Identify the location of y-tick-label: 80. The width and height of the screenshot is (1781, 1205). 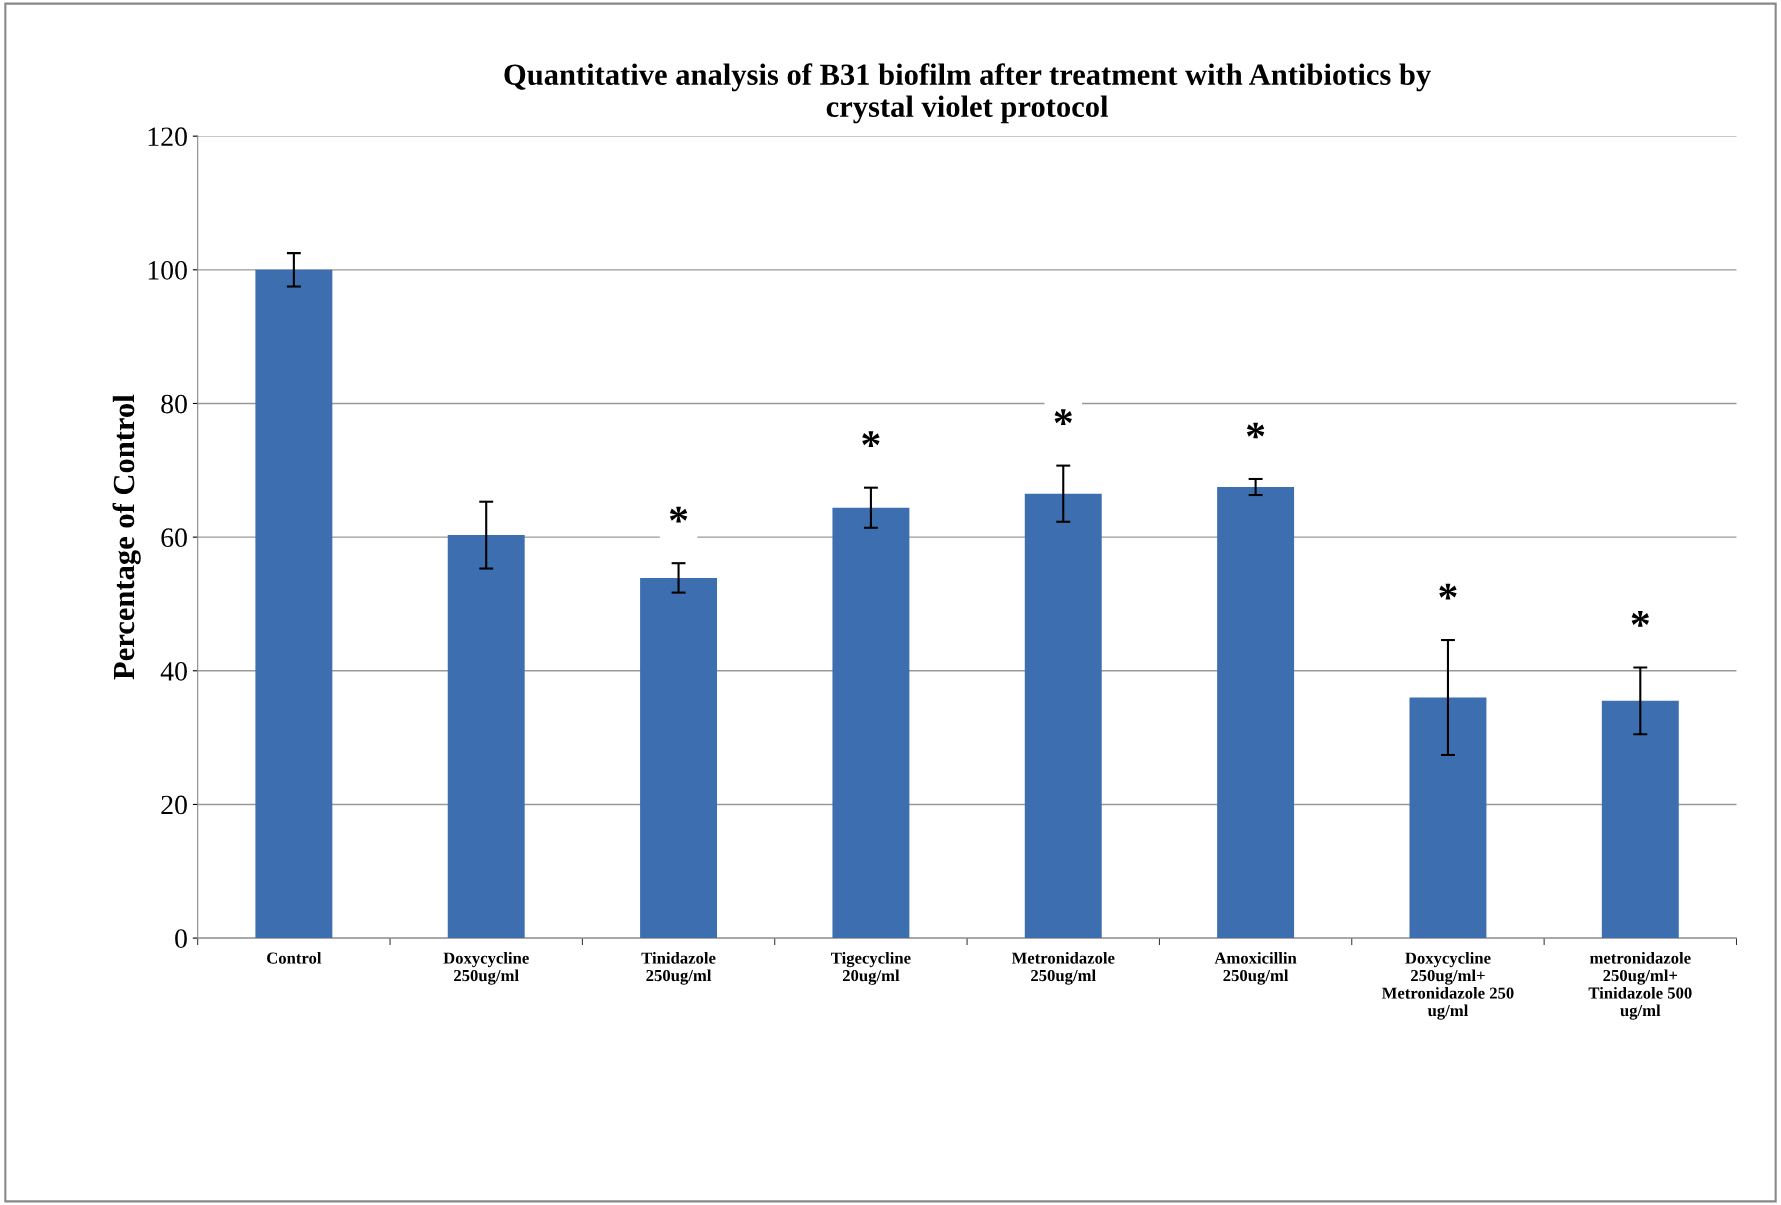
(174, 404).